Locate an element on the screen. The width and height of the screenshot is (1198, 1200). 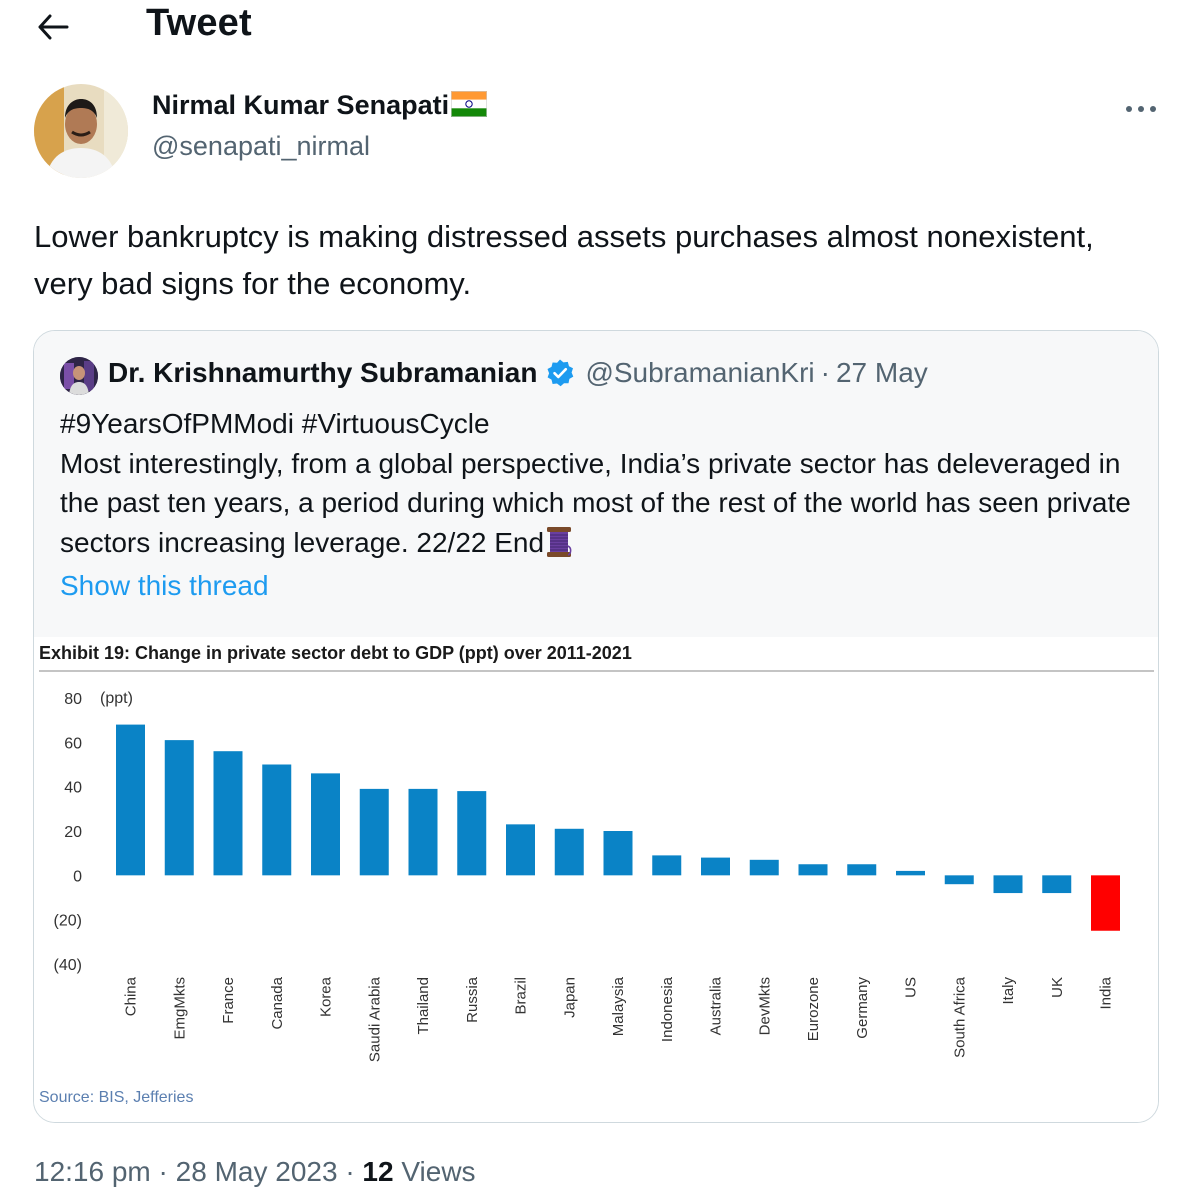
x-tick-label: Thailand is located at coordinates (423, 1006).